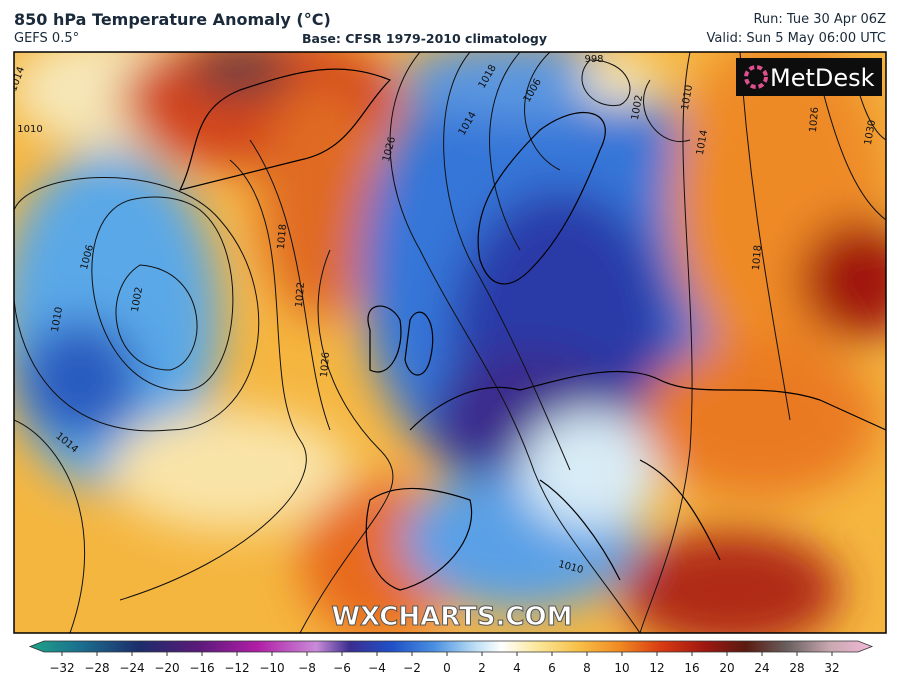 This screenshot has width=900, height=689. I want to click on climatology-base: Base: CFSR 1979-2010 climatology, so click(425, 38).